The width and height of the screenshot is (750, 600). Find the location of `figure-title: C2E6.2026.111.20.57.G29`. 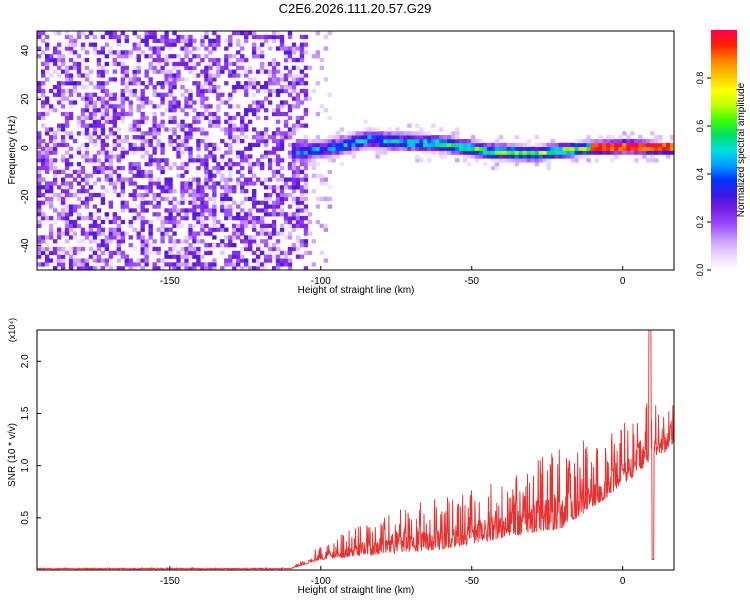

figure-title: C2E6.2026.111.20.57.G29 is located at coordinates (355, 8).